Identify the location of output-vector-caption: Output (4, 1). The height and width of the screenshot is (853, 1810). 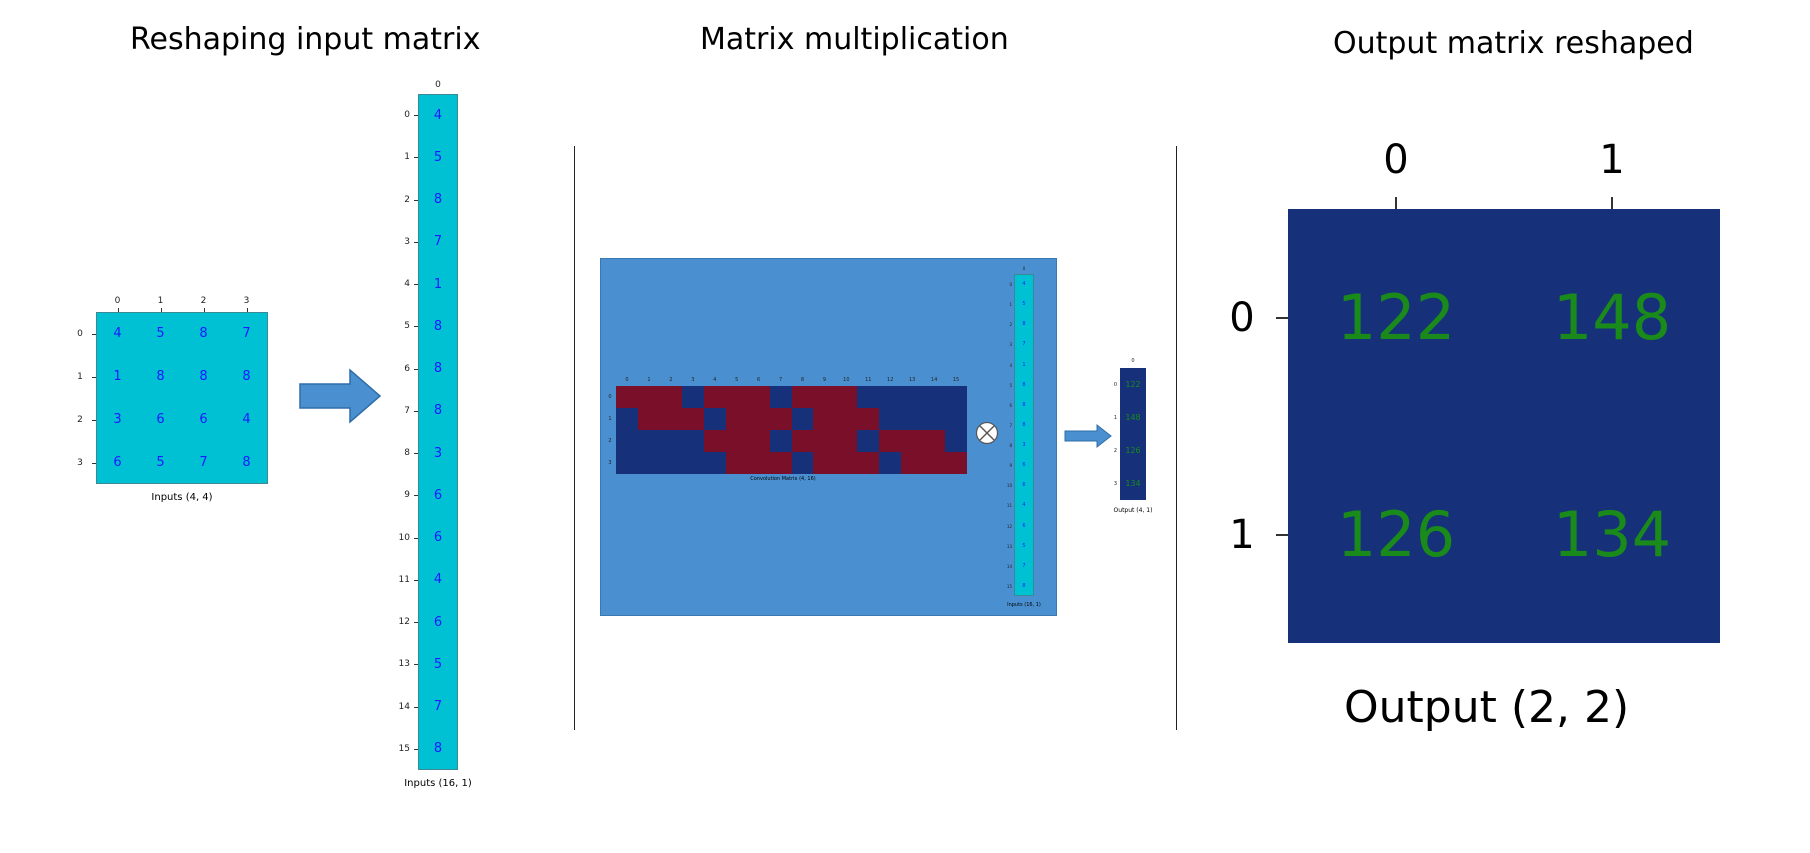
(1133, 510).